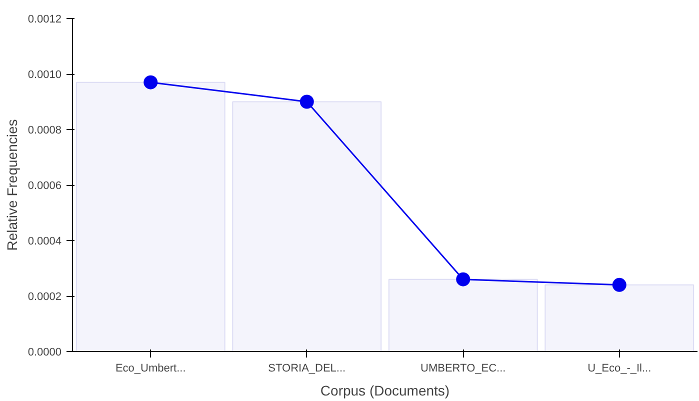 The width and height of the screenshot is (699, 401). Describe the element at coordinates (45, 186) in the screenshot. I see `y-tick-label: 0.0006` at that location.